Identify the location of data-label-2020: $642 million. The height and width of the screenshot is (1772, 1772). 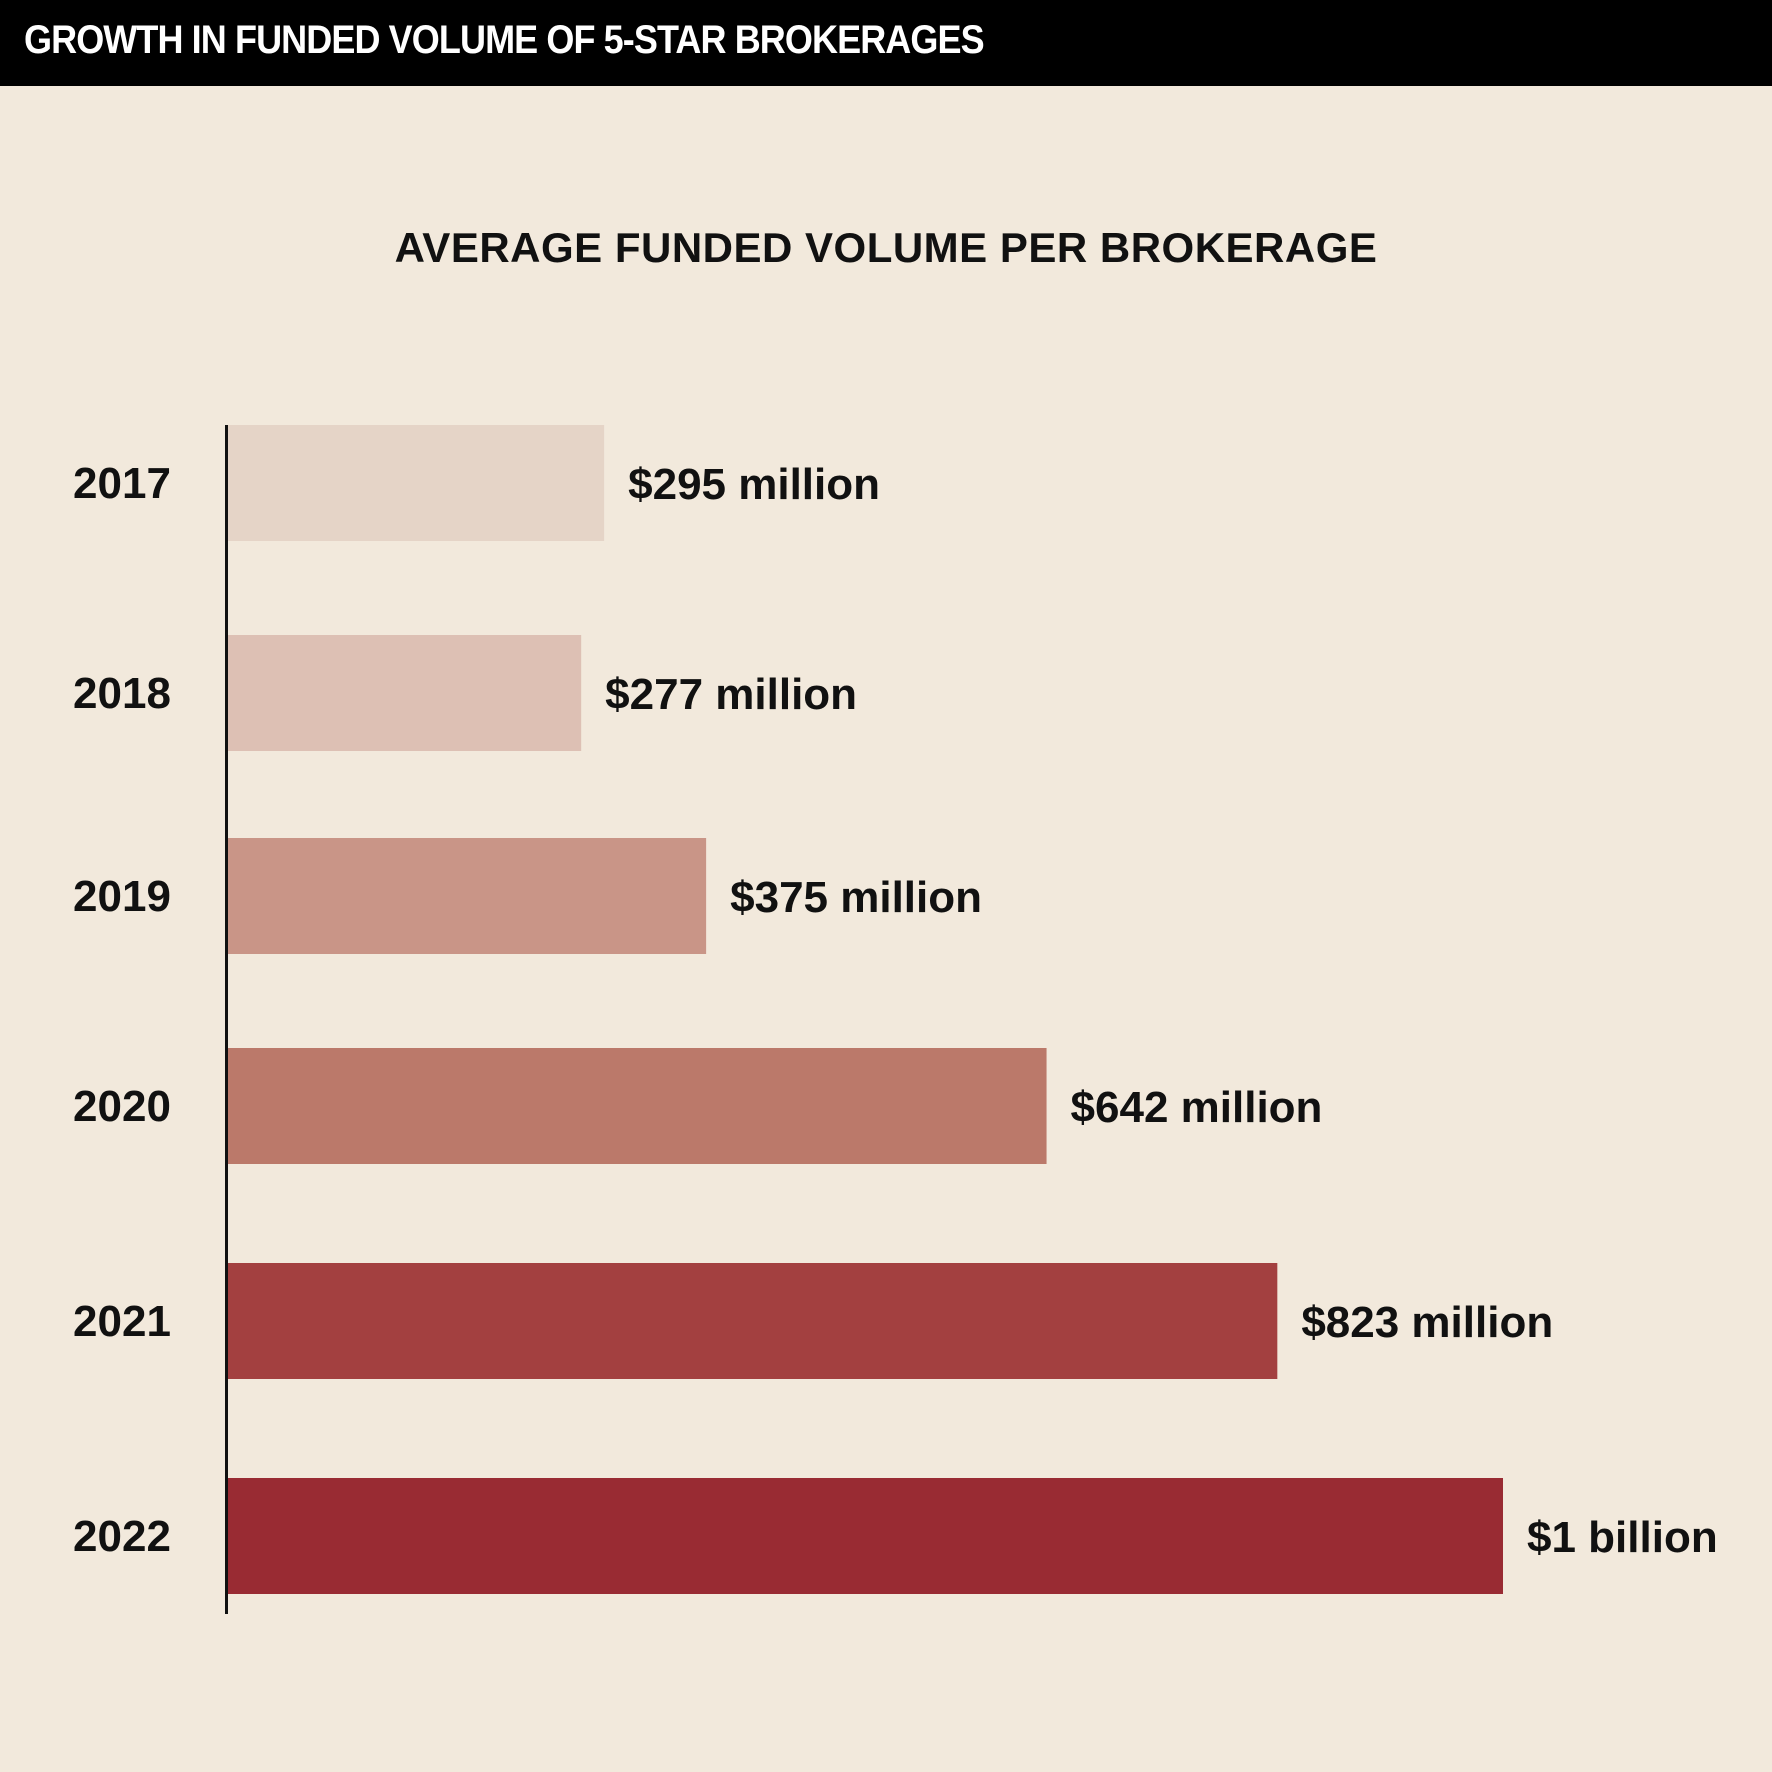
(1197, 1107).